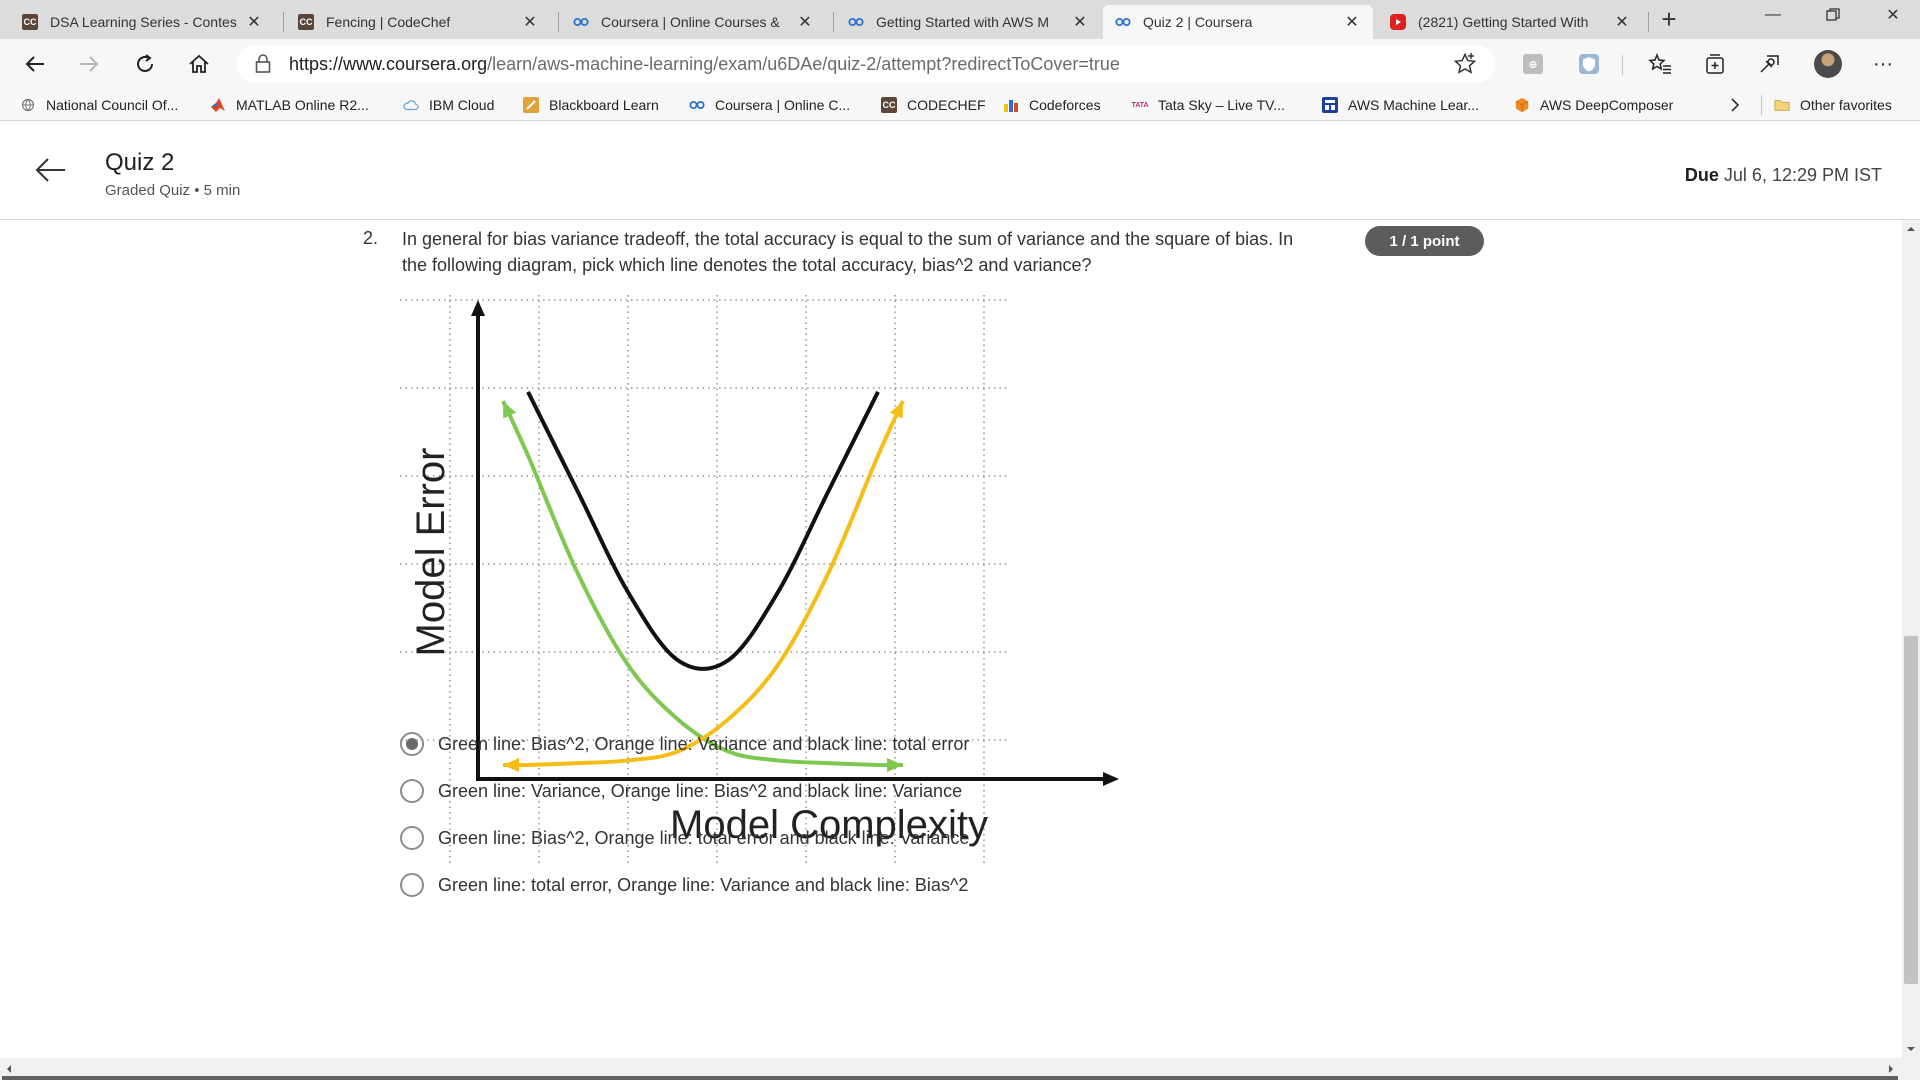 This screenshot has width=1920, height=1080. Describe the element at coordinates (933, 105) in the screenshot. I see `bookmark-item: CC CODECHEF` at that location.